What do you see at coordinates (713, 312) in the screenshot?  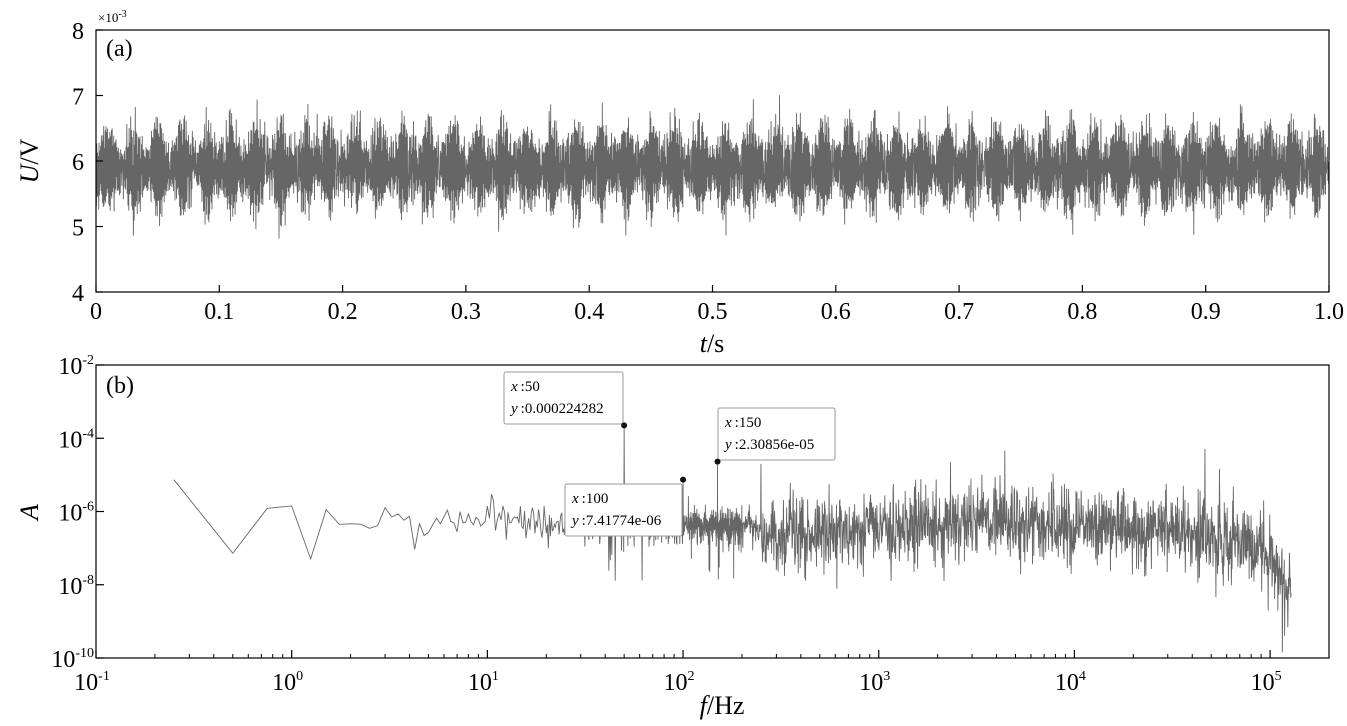 I see `x-tick-label: 0.5` at bounding box center [713, 312].